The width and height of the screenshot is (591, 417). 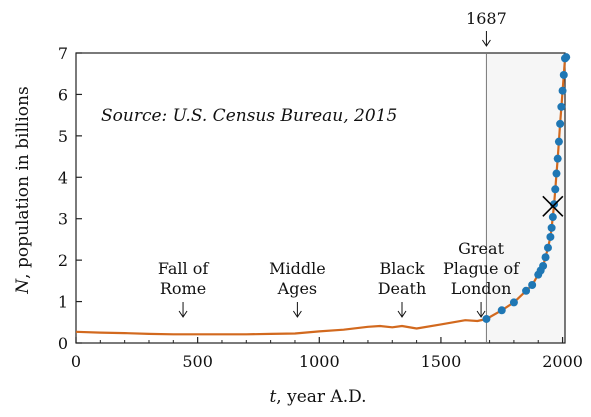 What do you see at coordinates (183, 314) in the screenshot?
I see `annotation-fall-of-rome-arrow-head` at bounding box center [183, 314].